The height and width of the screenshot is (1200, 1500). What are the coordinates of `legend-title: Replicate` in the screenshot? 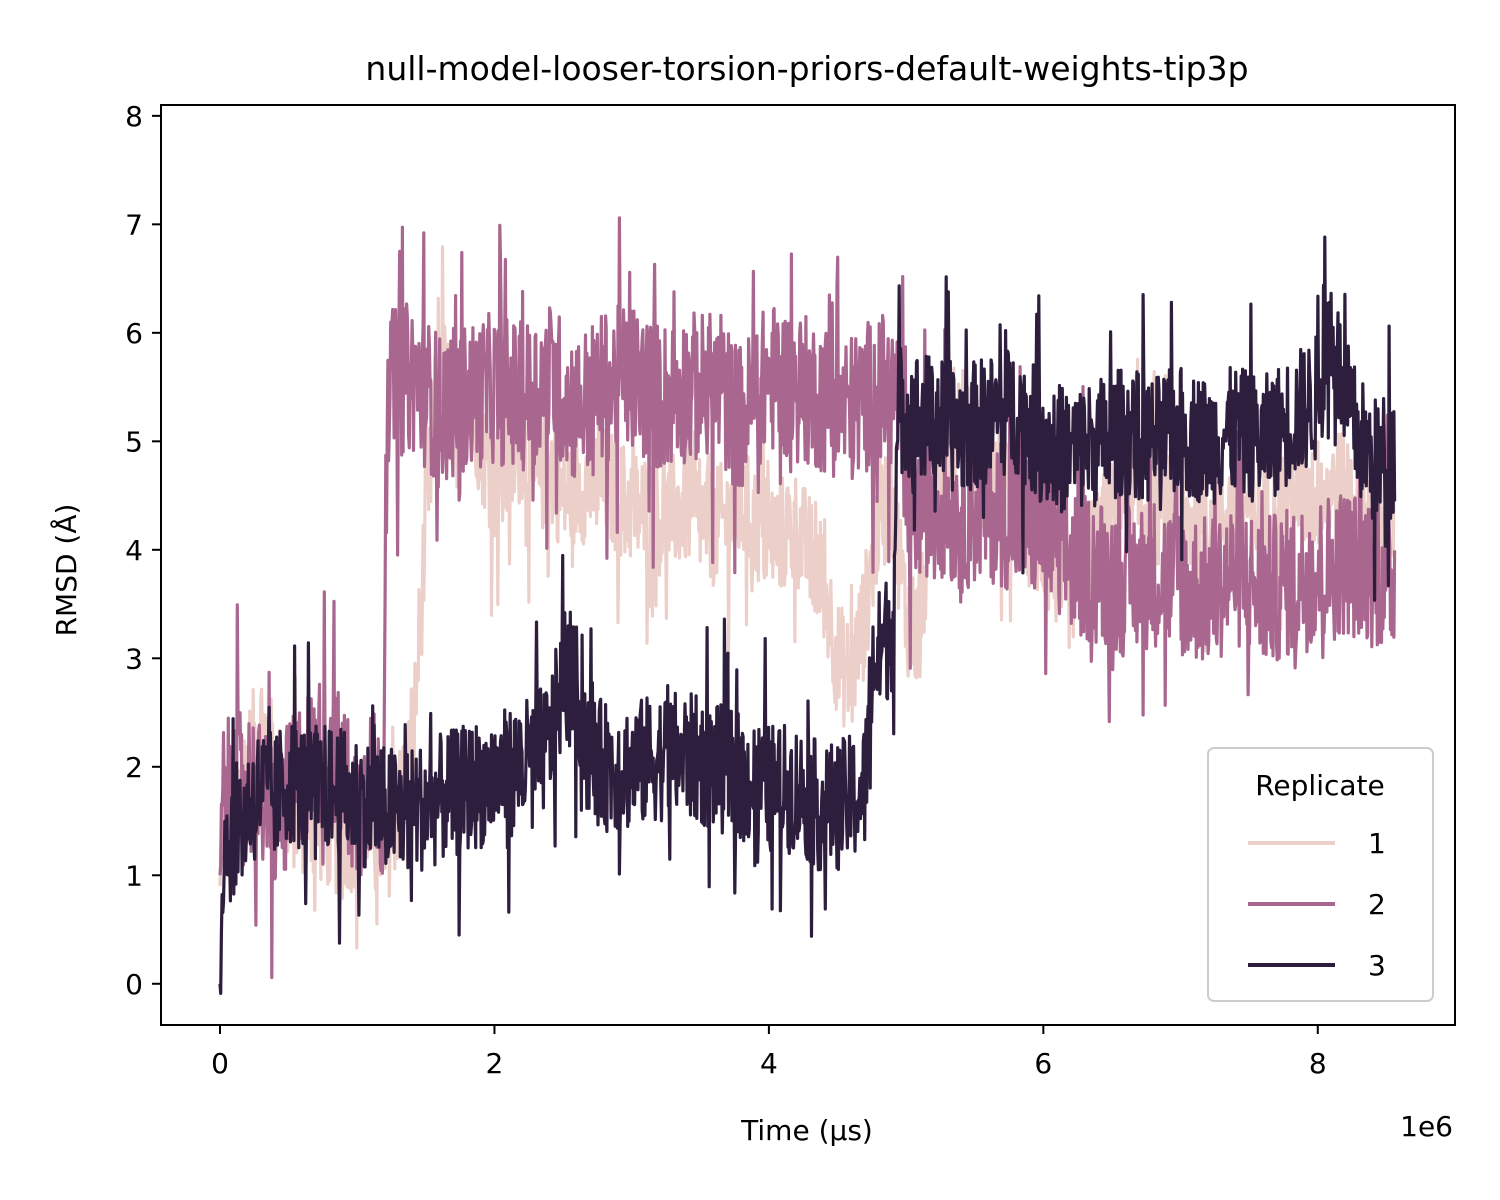 It's located at (1320, 785).